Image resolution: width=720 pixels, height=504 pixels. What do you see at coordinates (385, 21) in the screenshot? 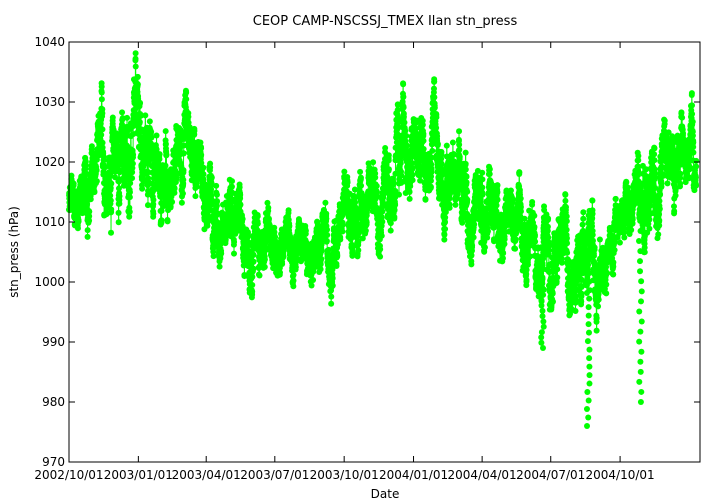
I see `chart-title: CEOP CAMP-NSCSSJ_TMEX Ilan stn_press` at bounding box center [385, 21].